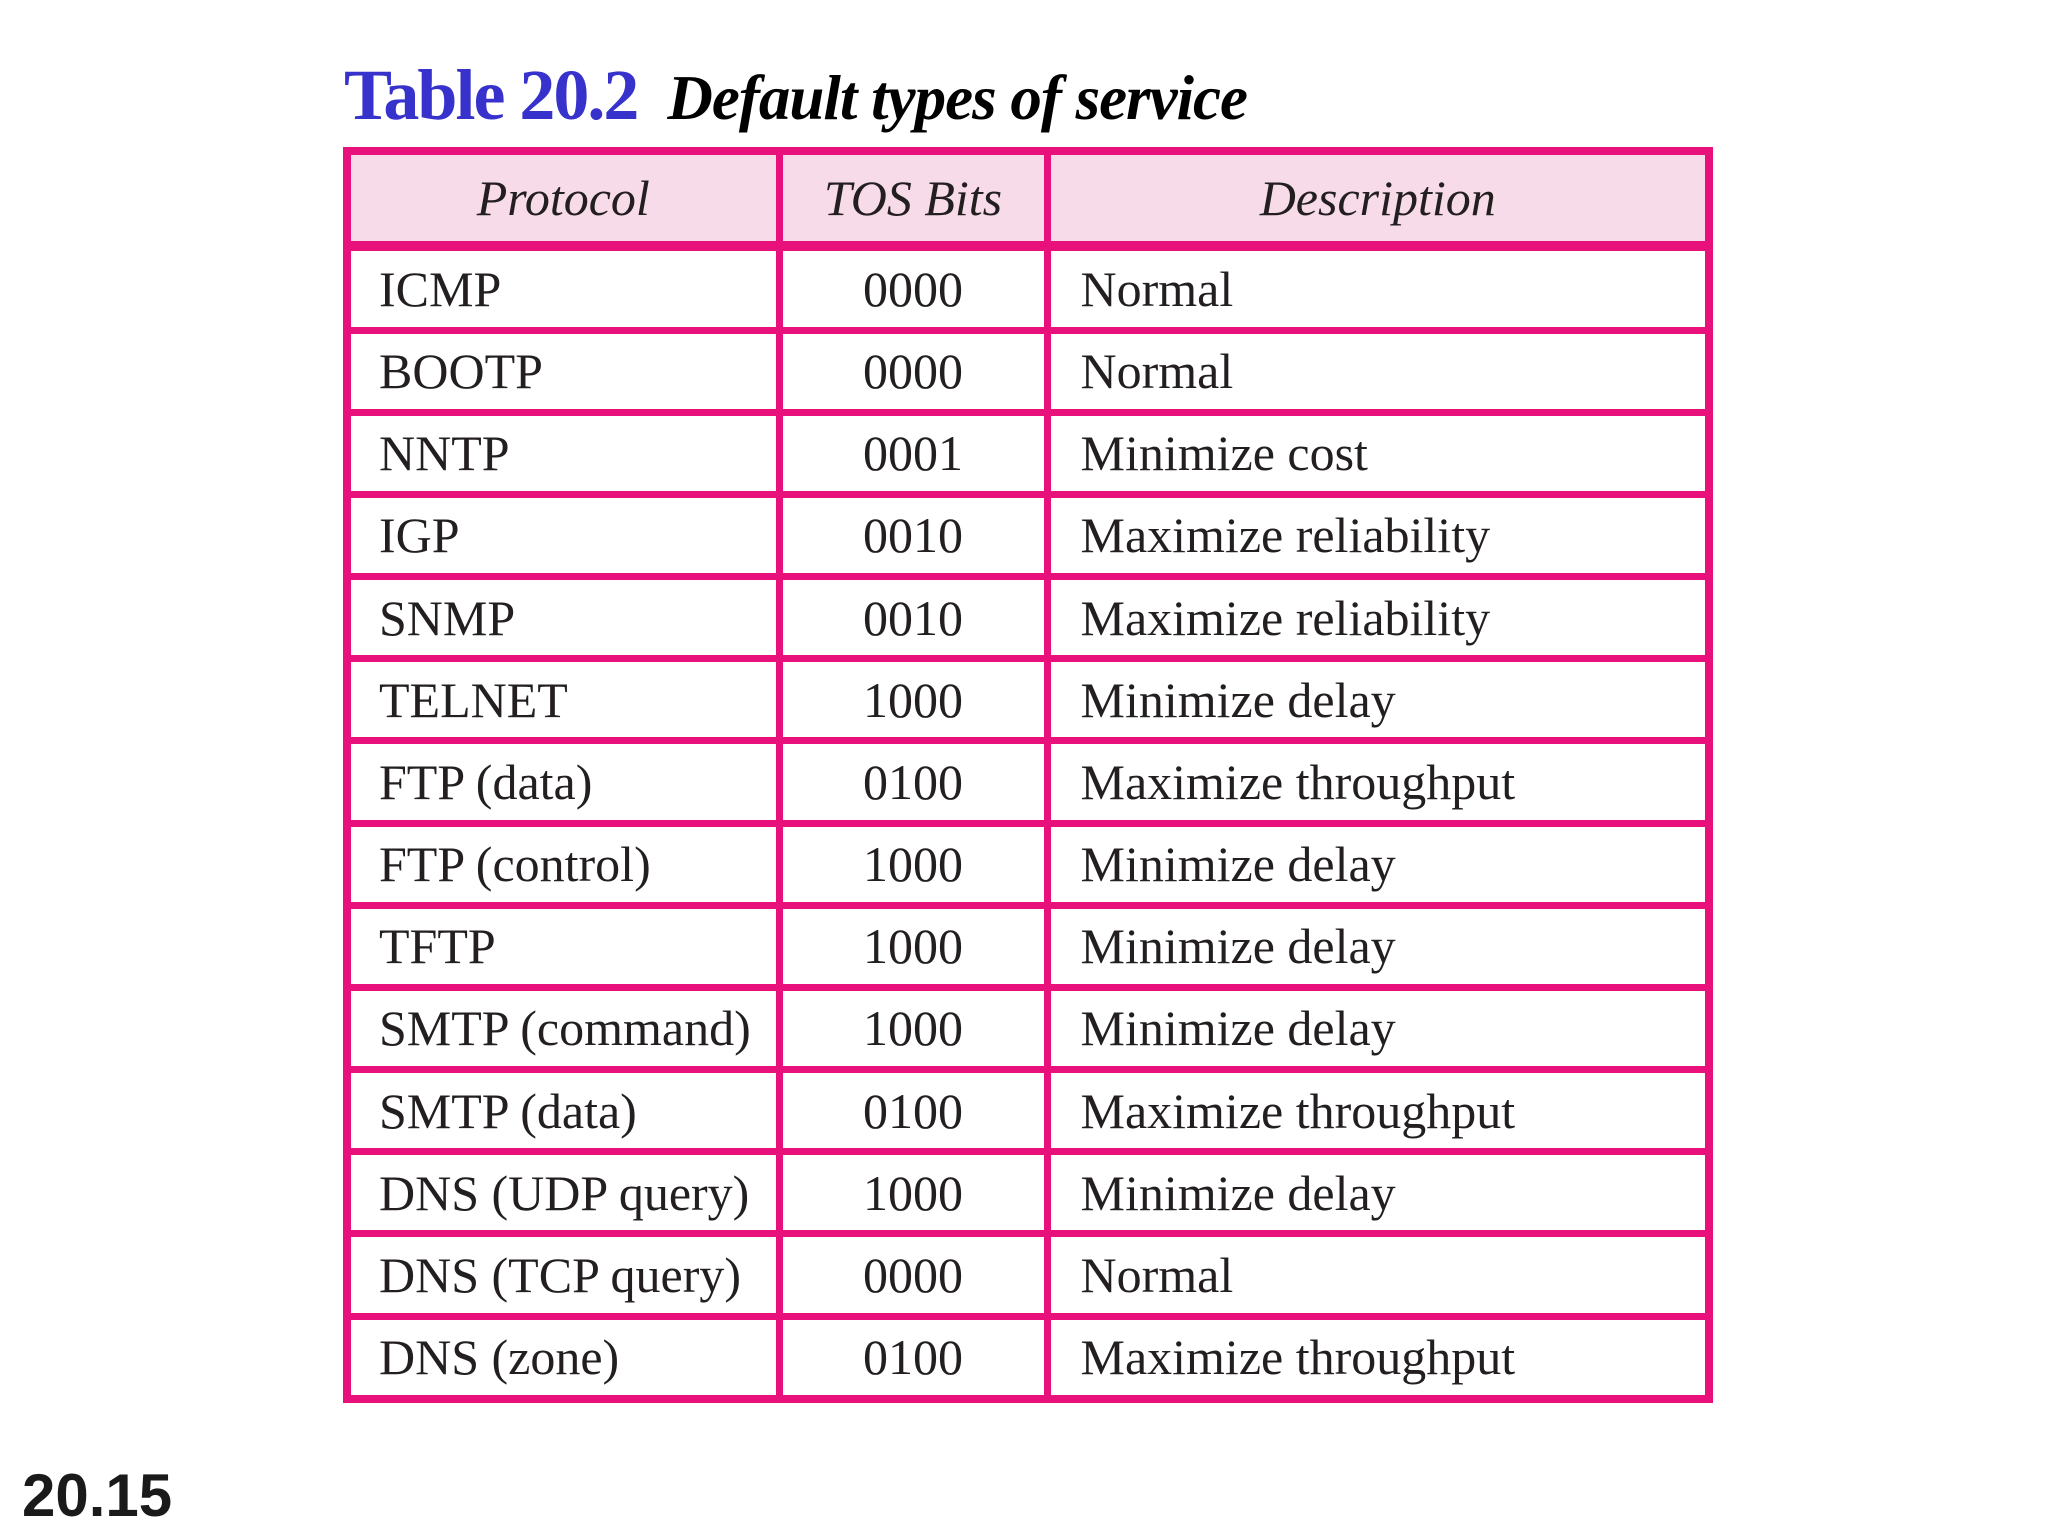 Image resolution: width=2048 pixels, height=1536 pixels. I want to click on protocol-cell: DNS (UDP query), so click(563, 1193).